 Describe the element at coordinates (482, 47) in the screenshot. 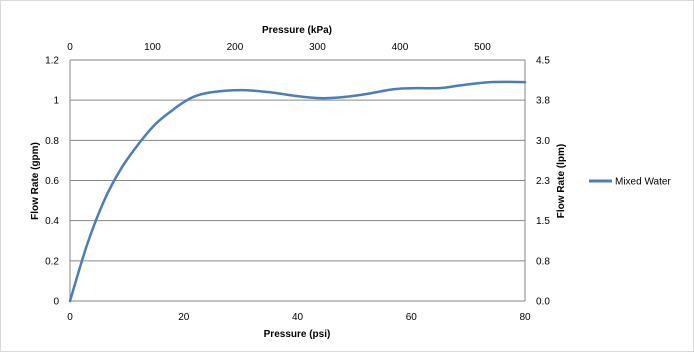

I see `x-top-tick-label: 500` at that location.